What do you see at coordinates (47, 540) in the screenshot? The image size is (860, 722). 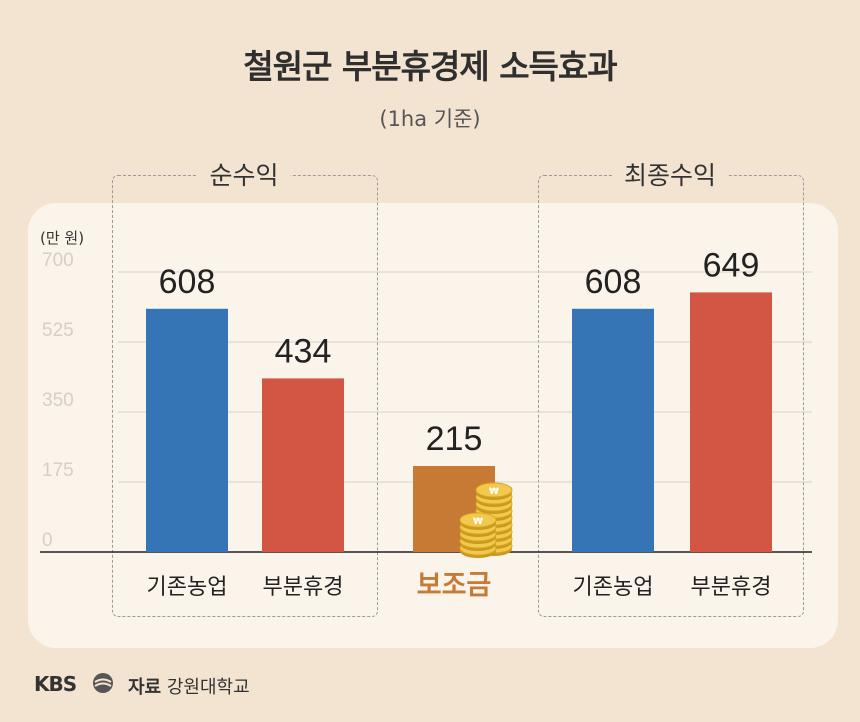 I see `y-tick-label: 0` at bounding box center [47, 540].